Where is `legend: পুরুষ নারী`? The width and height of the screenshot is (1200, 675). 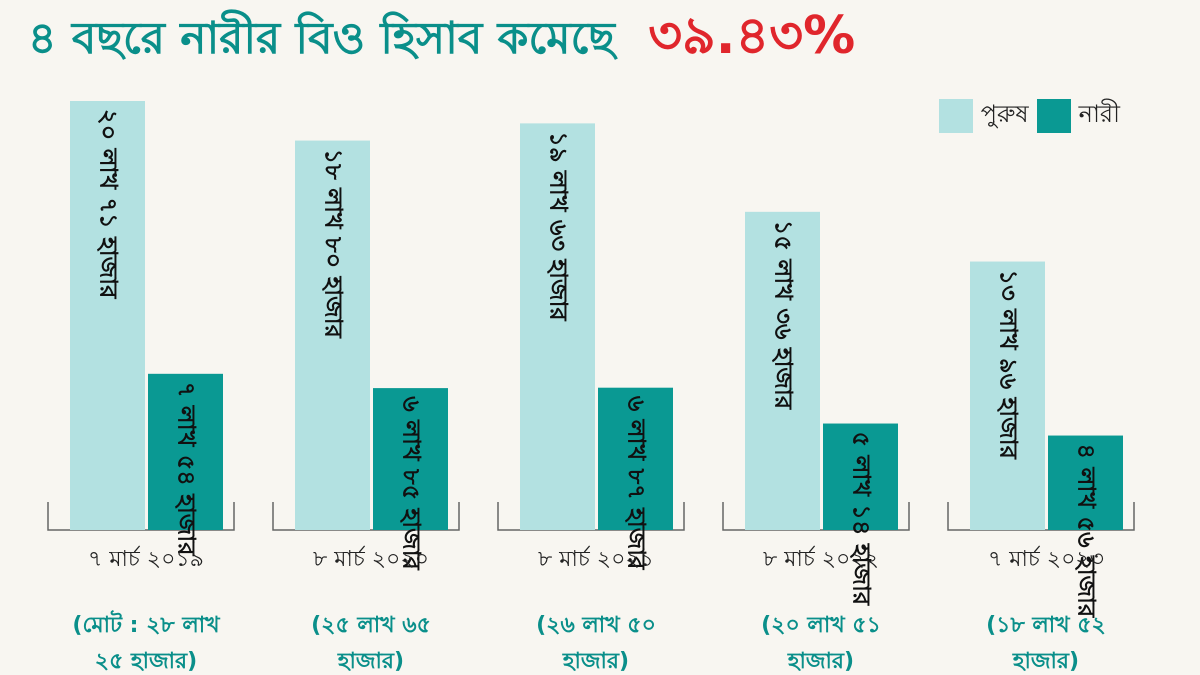
legend: পুরুষ নারী is located at coordinates (1029, 116).